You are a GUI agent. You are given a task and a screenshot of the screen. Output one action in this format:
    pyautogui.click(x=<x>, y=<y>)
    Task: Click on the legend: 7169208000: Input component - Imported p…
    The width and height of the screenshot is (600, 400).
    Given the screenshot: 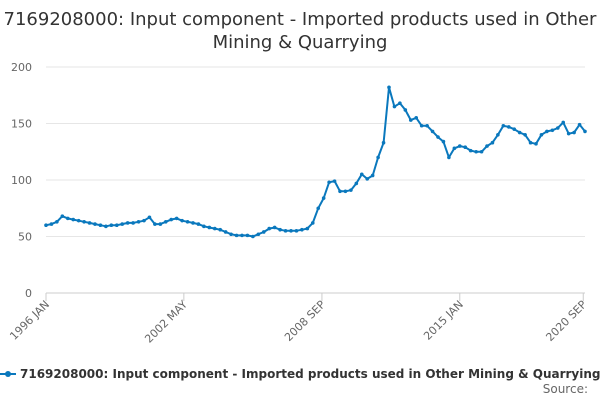 What is the action you would take?
    pyautogui.click(x=300, y=374)
    